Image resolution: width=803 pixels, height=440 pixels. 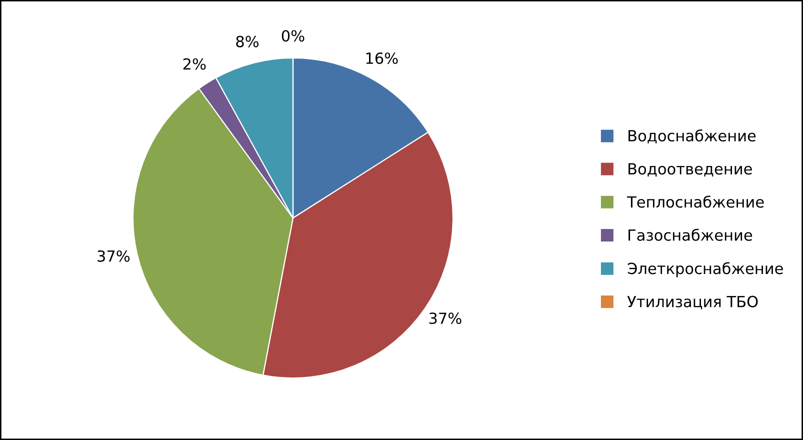 What do you see at coordinates (247, 42) in the screenshot?
I see `data-label: 8%` at bounding box center [247, 42].